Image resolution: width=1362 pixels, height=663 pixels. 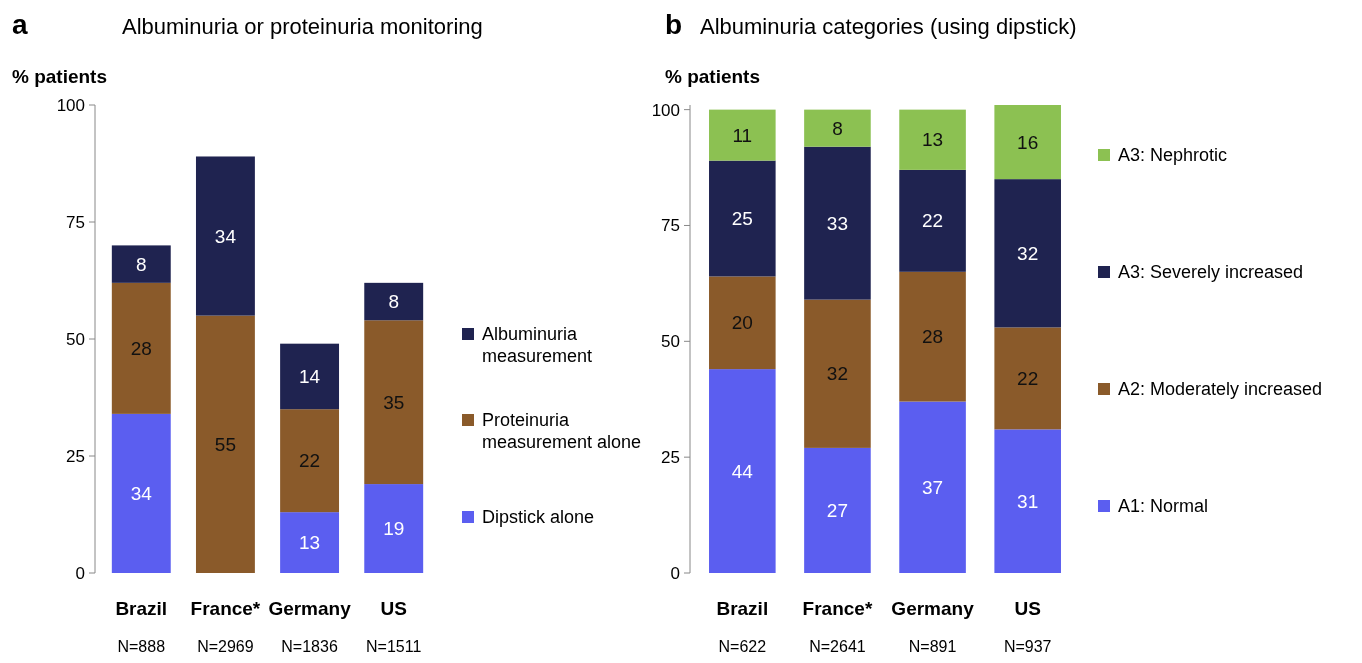 What do you see at coordinates (20, 24) in the screenshot?
I see `text: a` at bounding box center [20, 24].